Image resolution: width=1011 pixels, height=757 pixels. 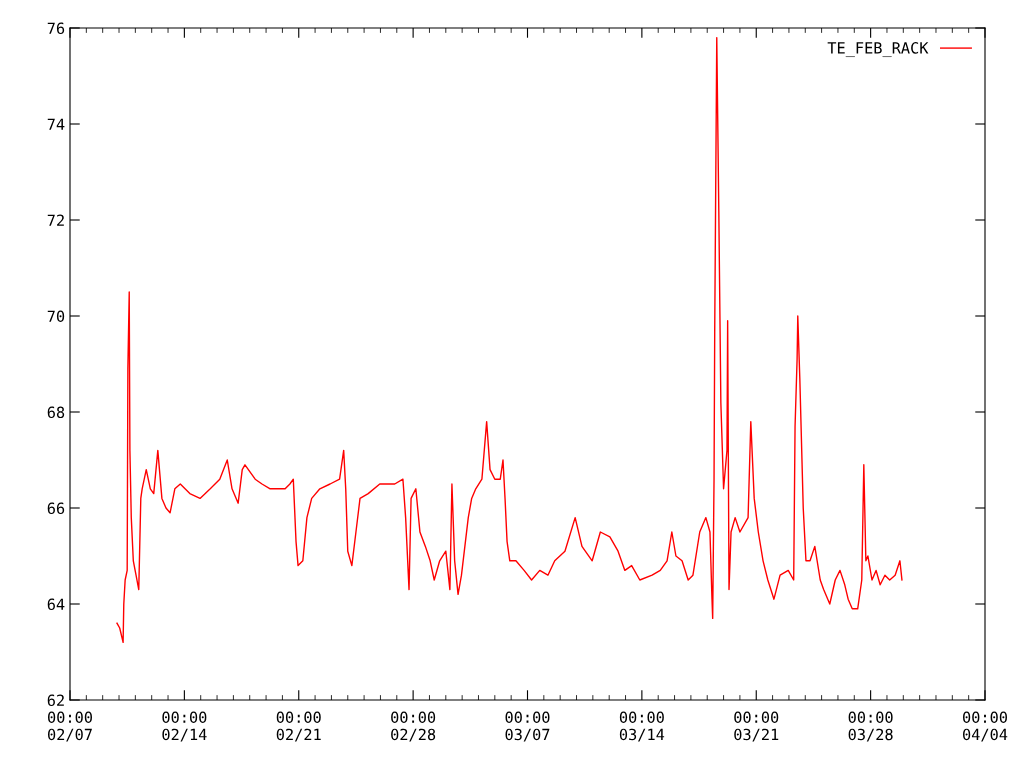 I want to click on x-tick-label: 00:00 03/14, so click(x=642, y=726).